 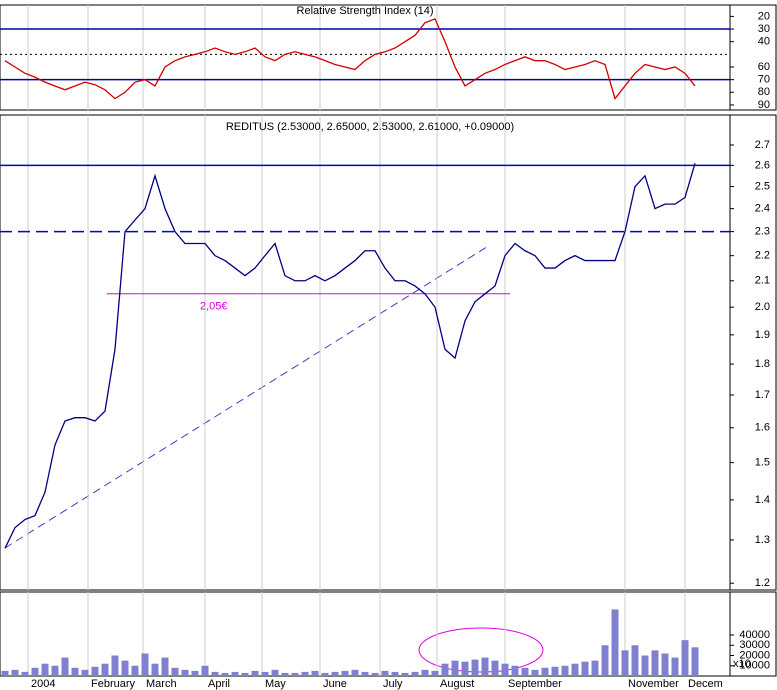 I want to click on y-tick-label: 2.3, so click(x=762, y=232).